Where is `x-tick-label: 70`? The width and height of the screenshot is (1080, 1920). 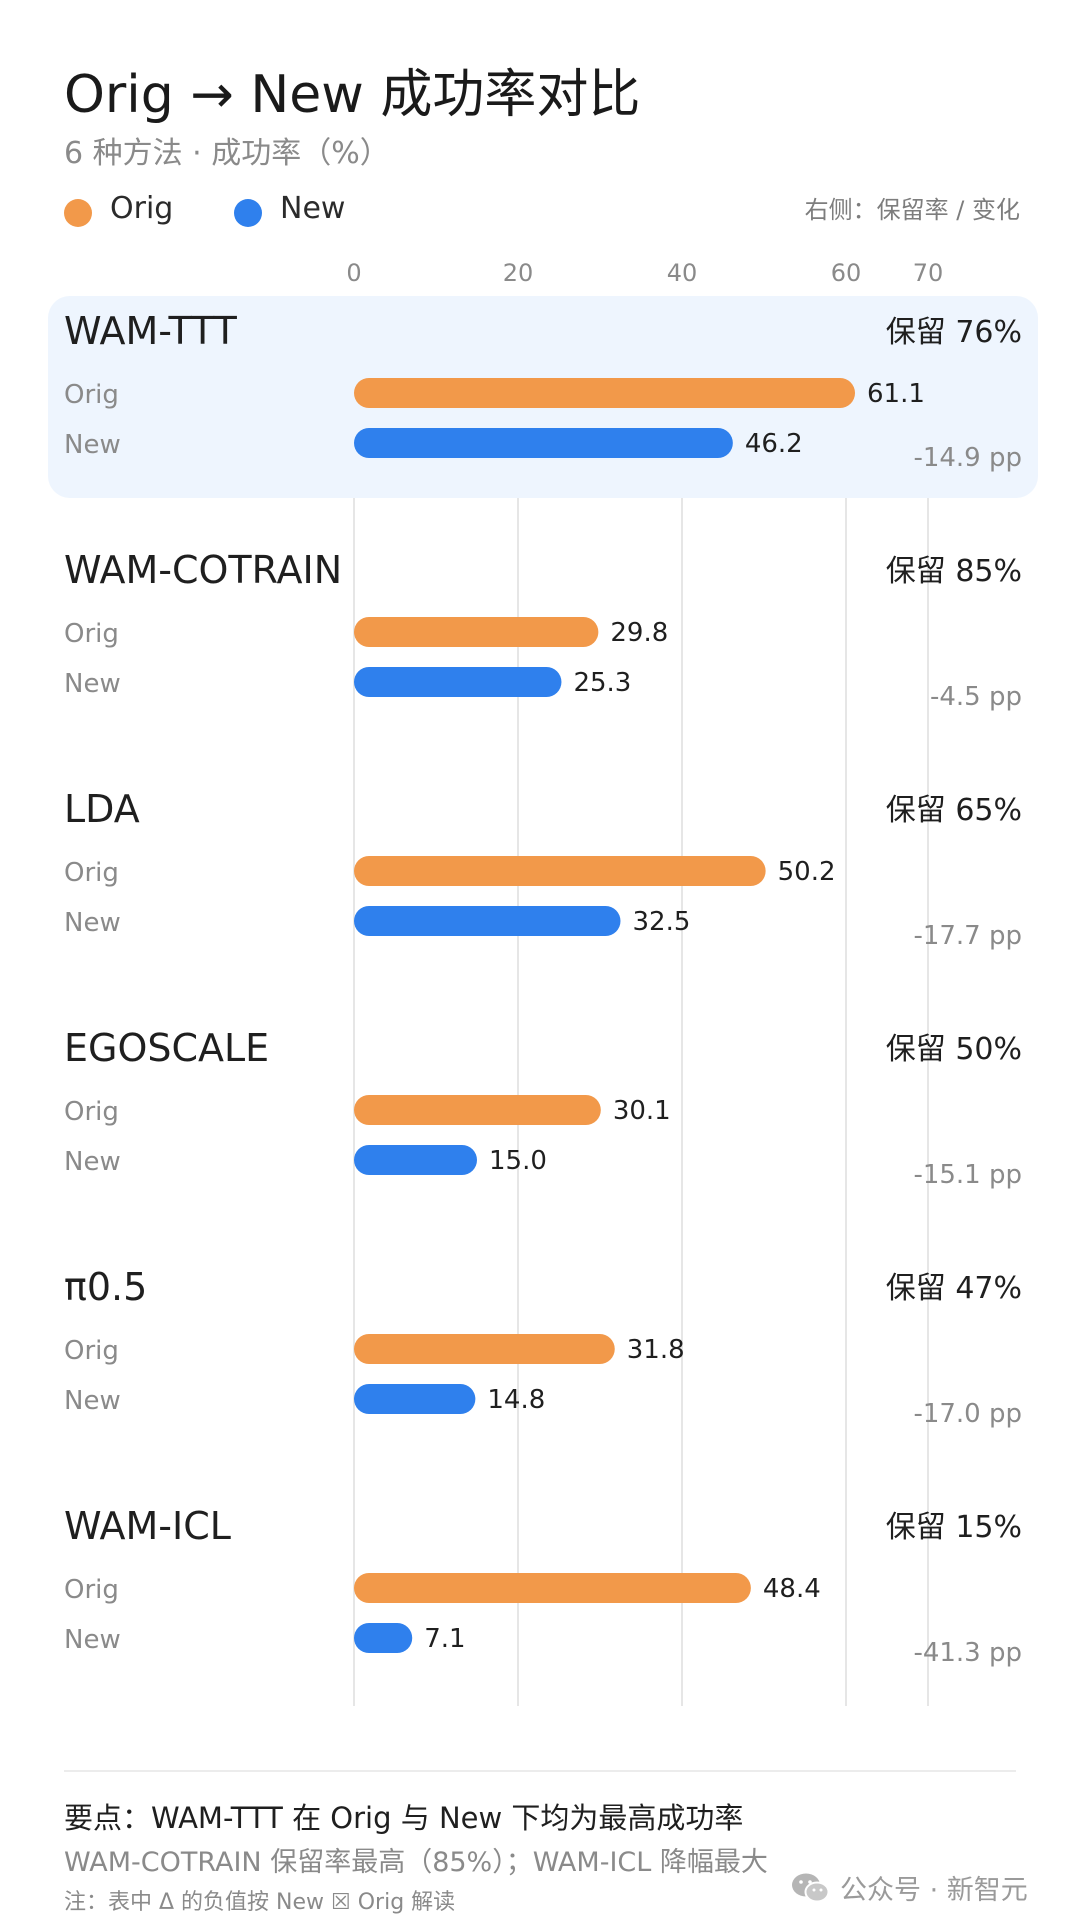 x-tick-label: 70 is located at coordinates (928, 273).